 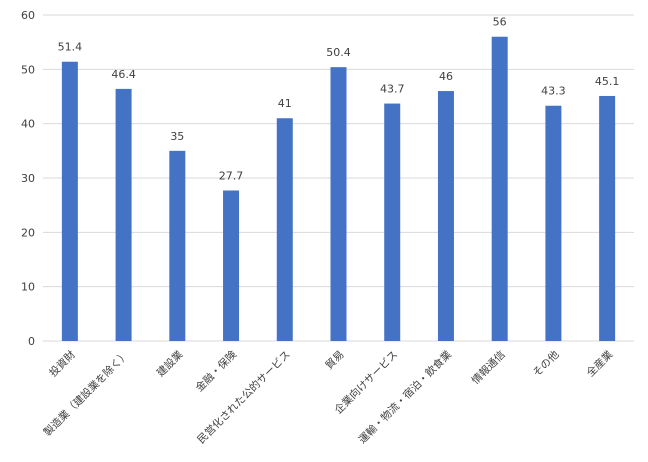 I want to click on data-label: 43.7, so click(x=392, y=89).